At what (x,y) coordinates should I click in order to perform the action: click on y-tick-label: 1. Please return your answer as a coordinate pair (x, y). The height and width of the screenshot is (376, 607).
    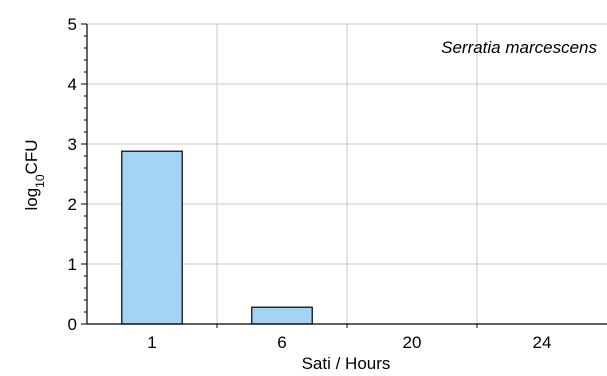
    Looking at the image, I should click on (72, 264).